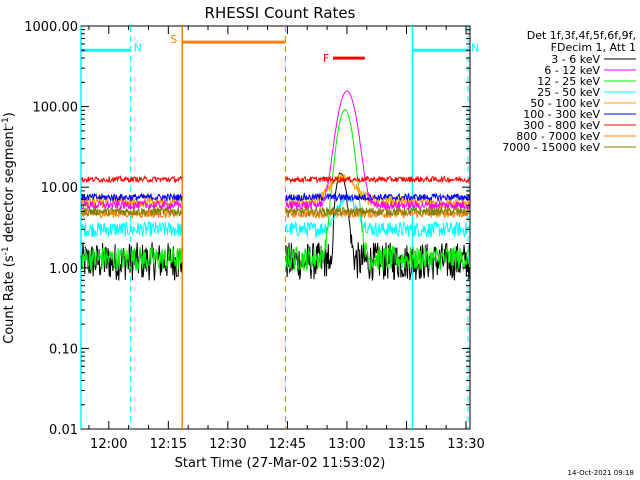 This screenshot has height=480, width=640. What do you see at coordinates (6, 250) in the screenshot?
I see `y-label-exp-1: -1` at bounding box center [6, 250].